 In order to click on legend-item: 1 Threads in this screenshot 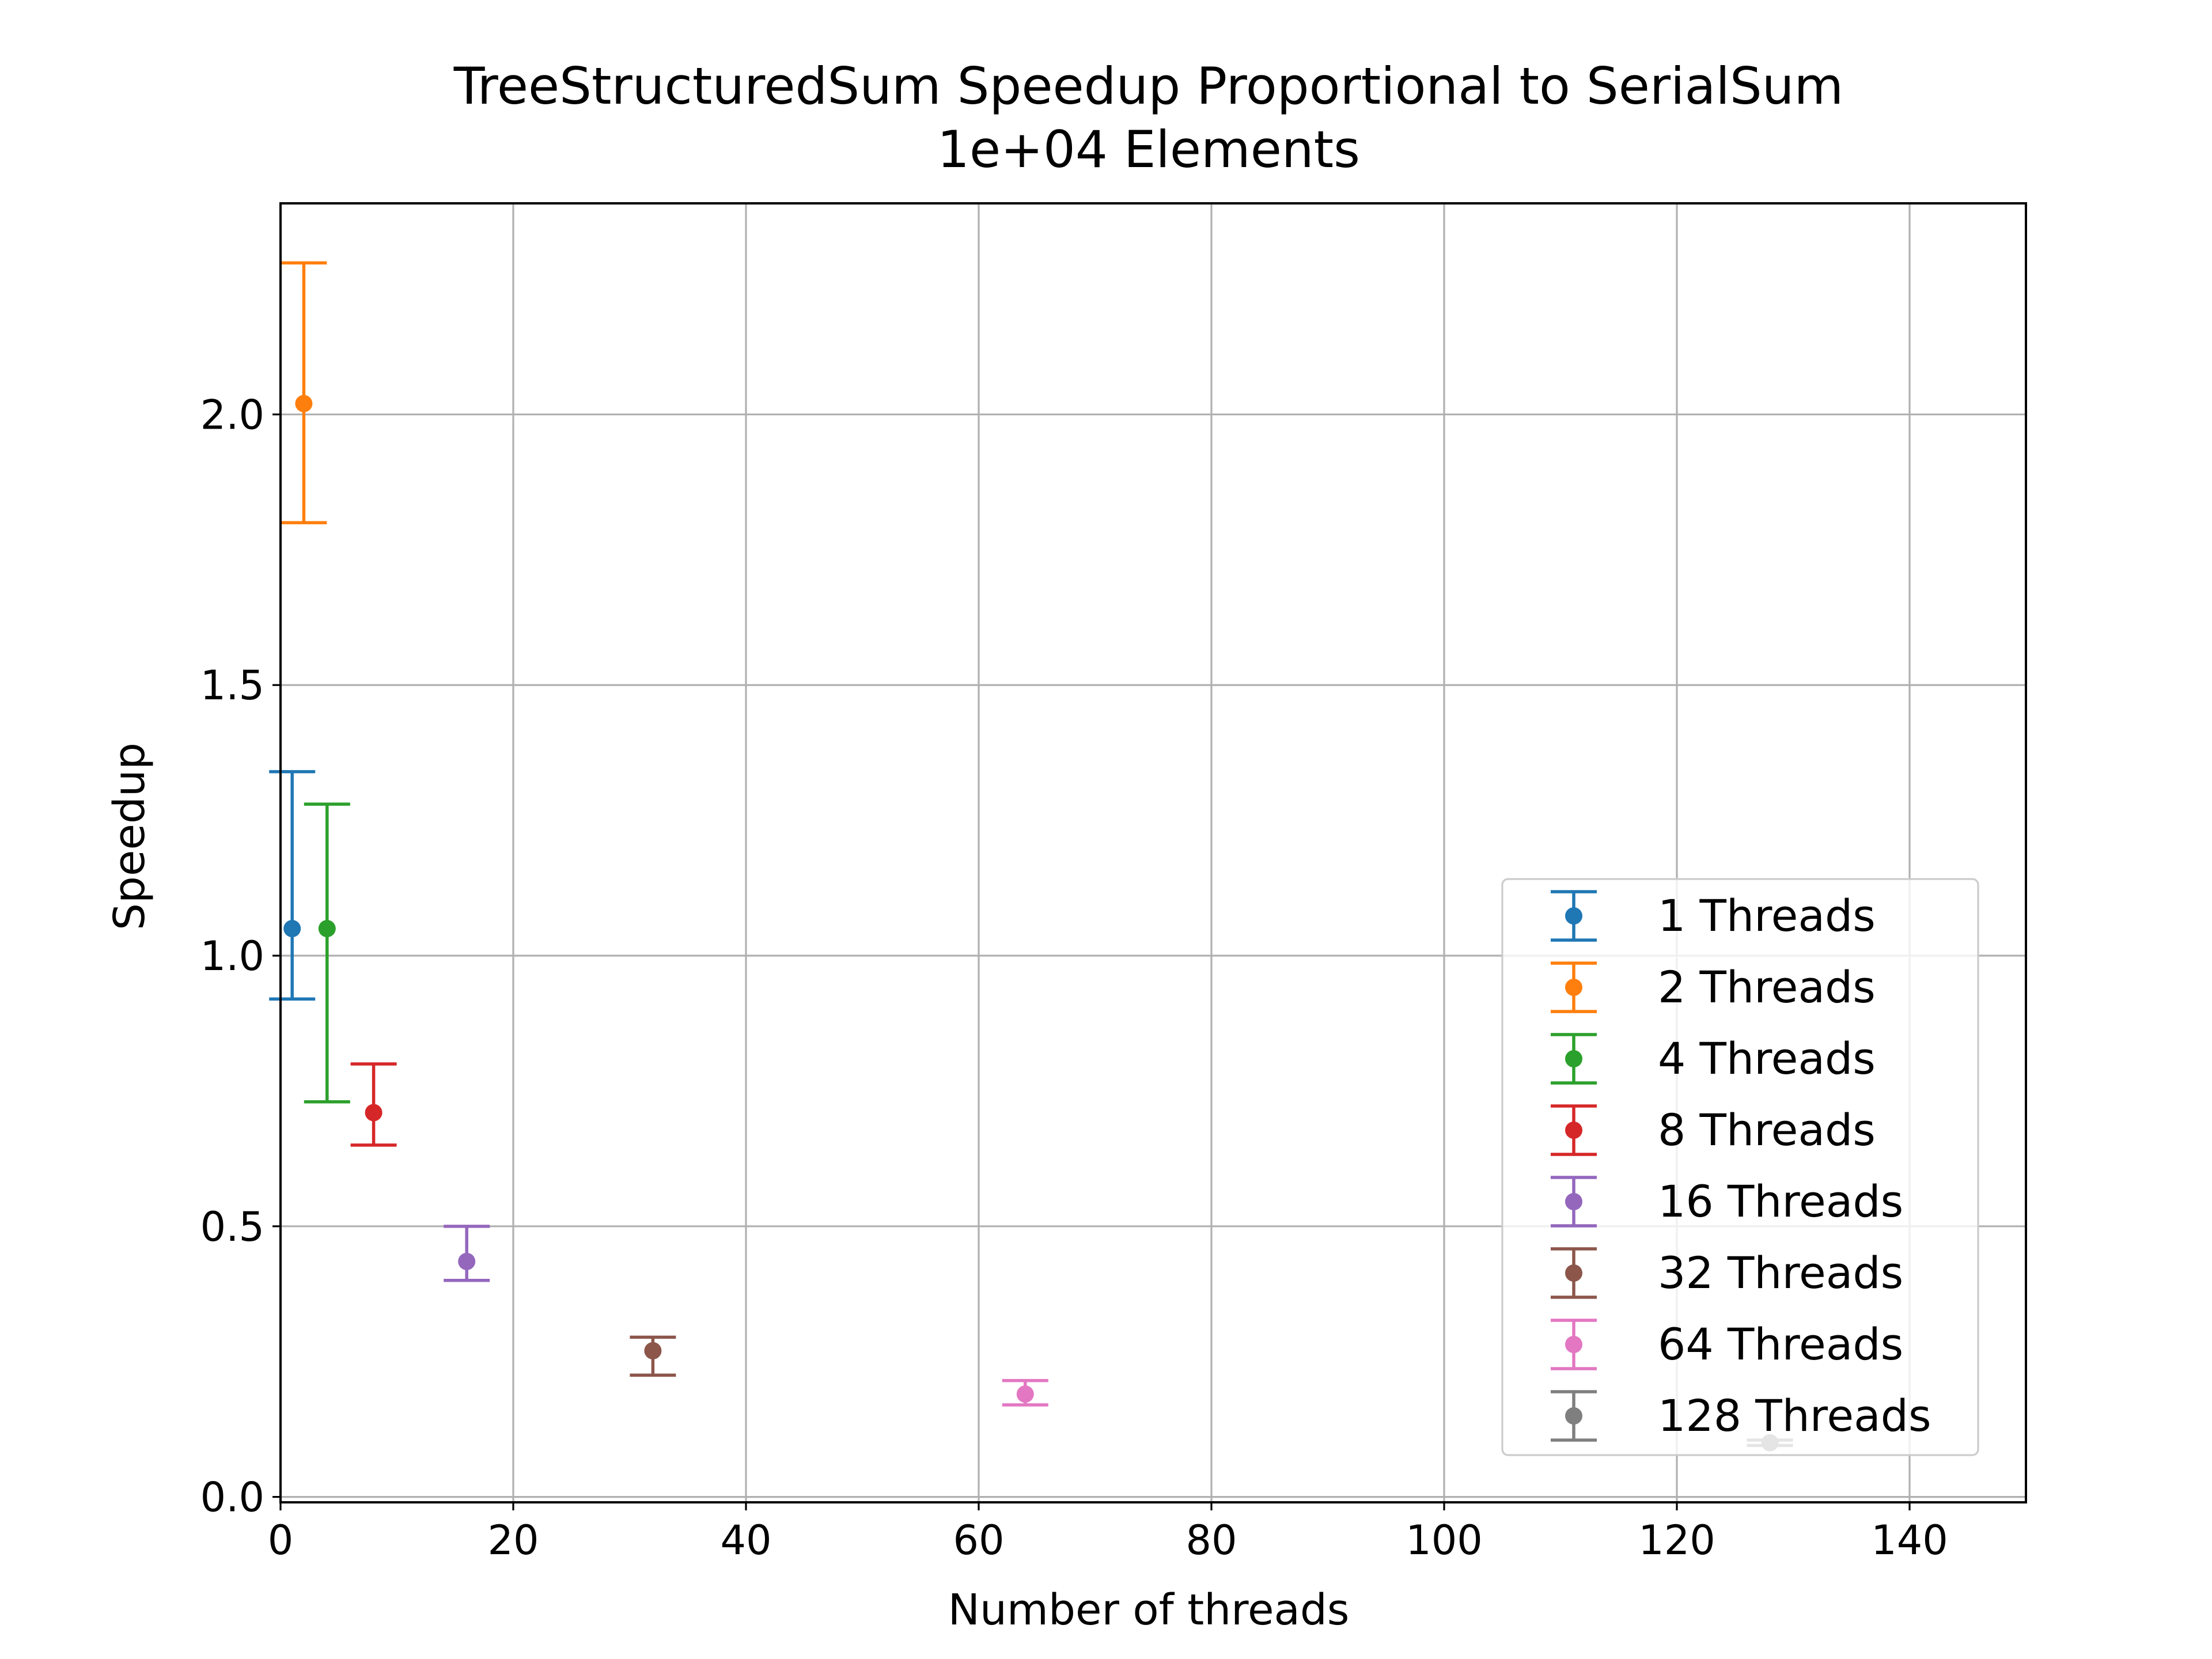, I will do `click(1713, 916)`.